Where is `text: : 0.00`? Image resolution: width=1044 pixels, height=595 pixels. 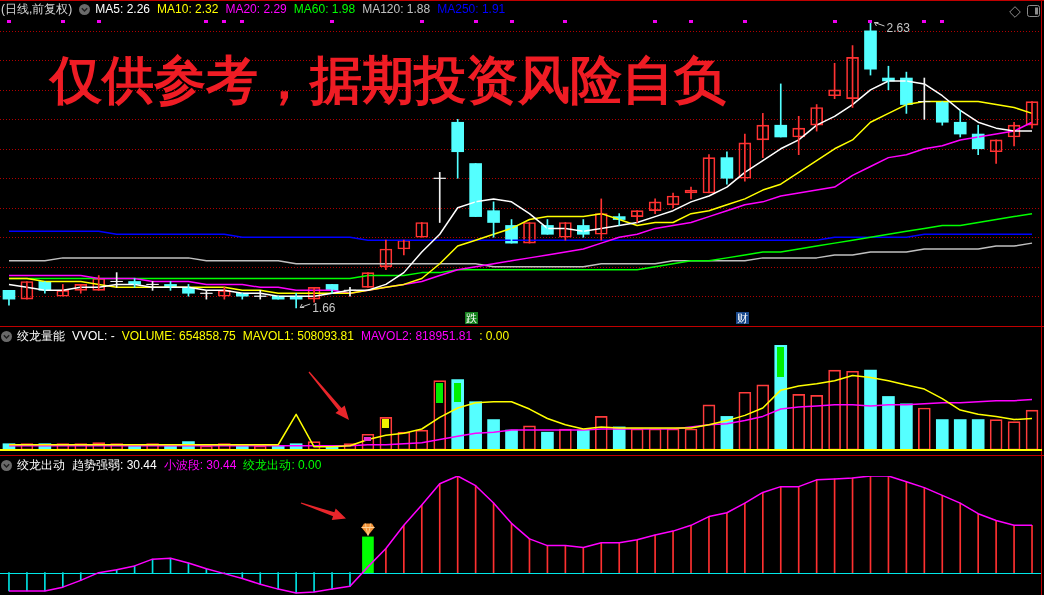 text: : 0.00 is located at coordinates (494, 336).